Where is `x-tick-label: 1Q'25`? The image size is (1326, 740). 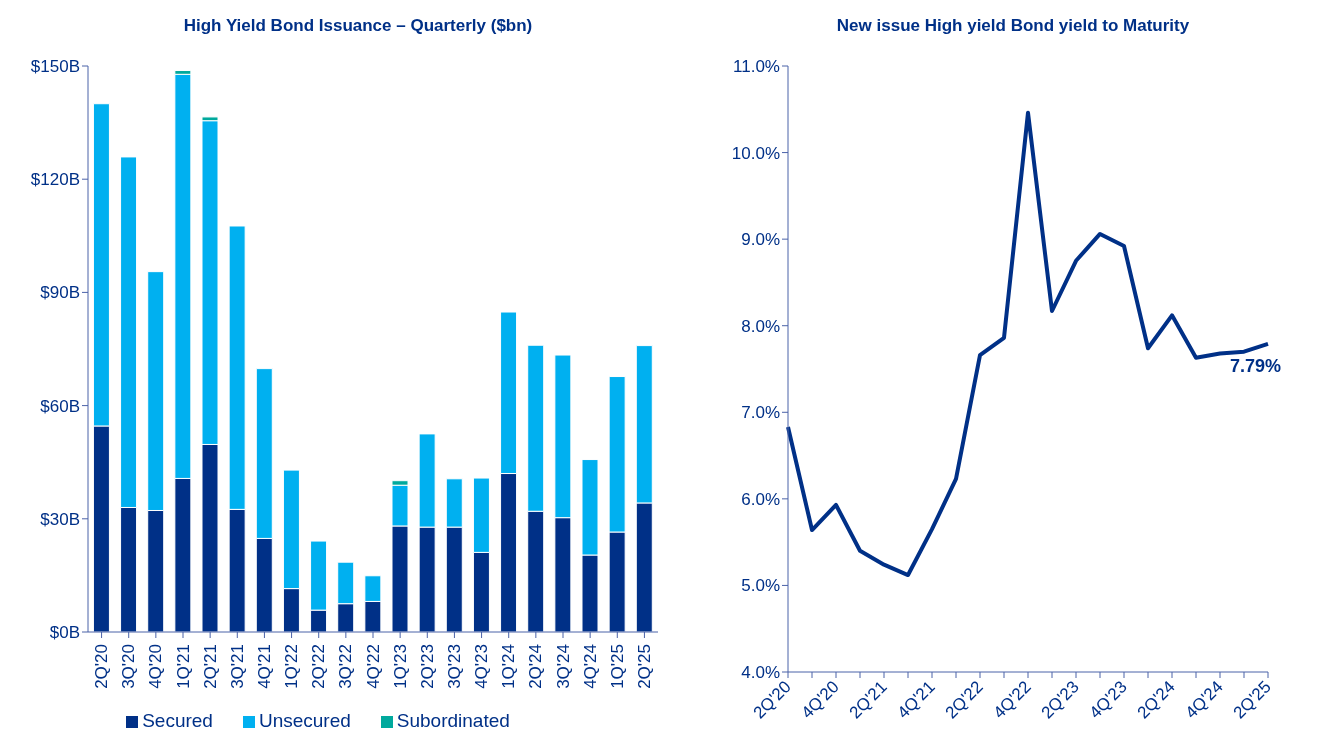 x-tick-label: 1Q'25 is located at coordinates (617, 666).